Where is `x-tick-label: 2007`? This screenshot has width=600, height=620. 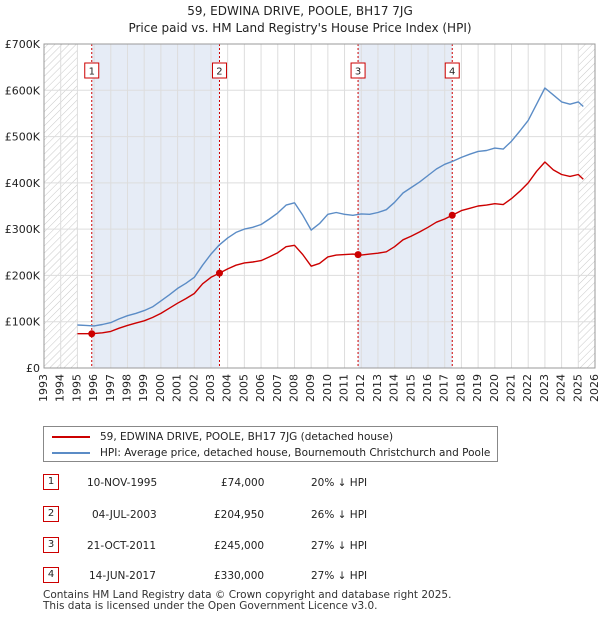 x-tick-label: 2007 is located at coordinates (277, 388).